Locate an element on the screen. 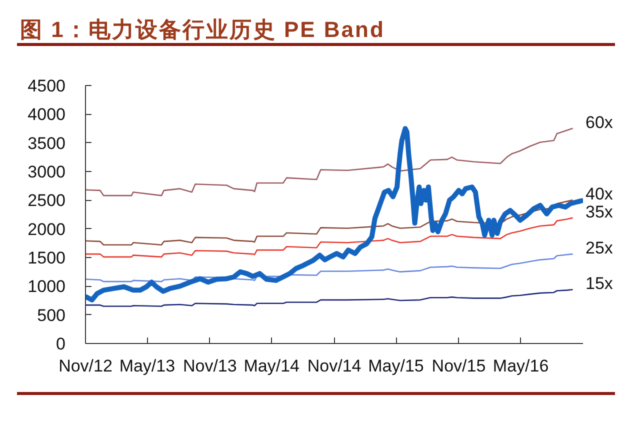 Image resolution: width=640 pixels, height=430 pixels. y-tick-label: 3500 is located at coordinates (47, 143).